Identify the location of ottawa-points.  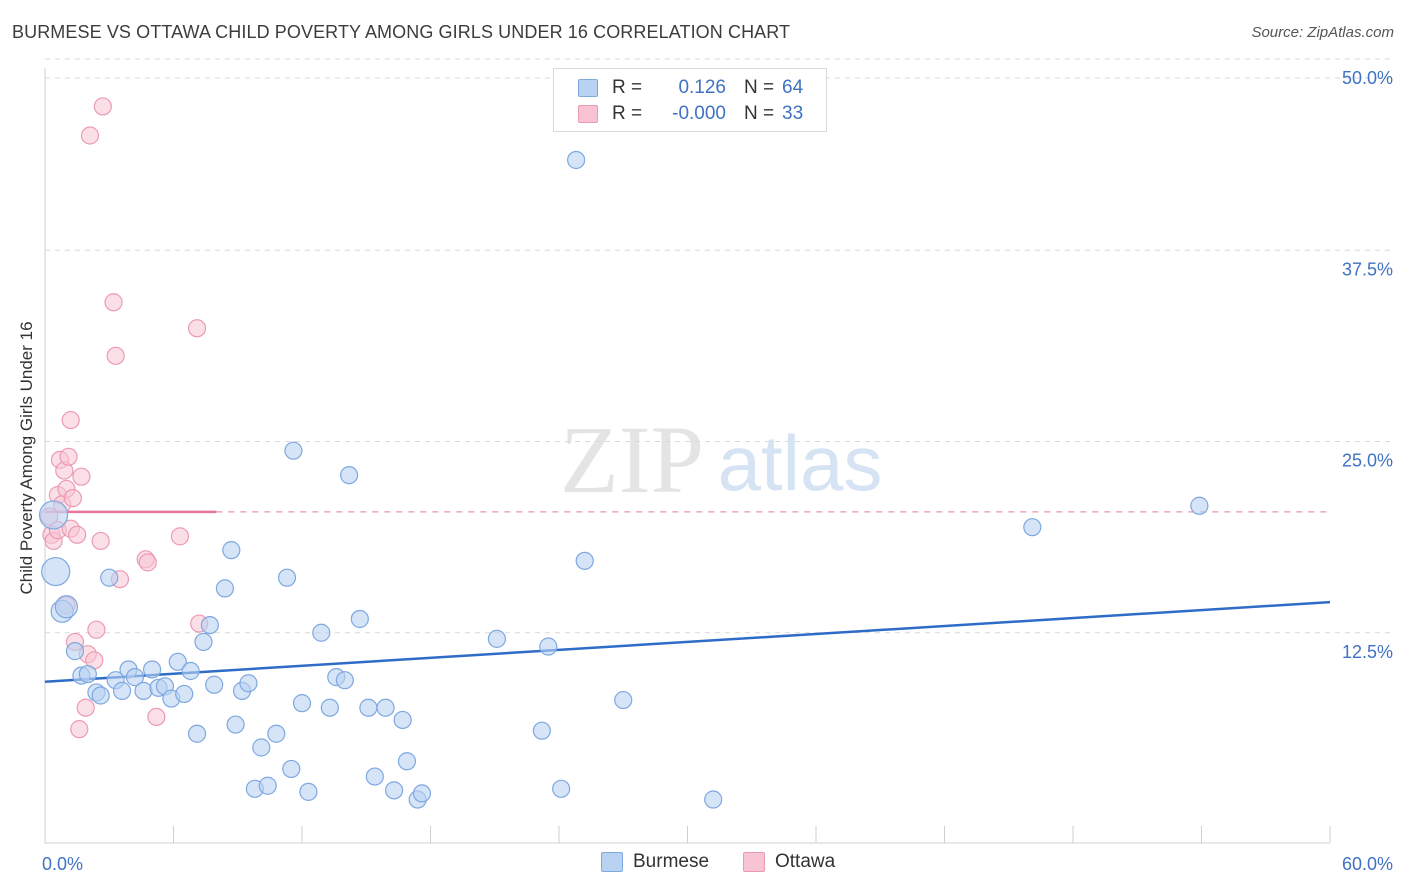
(124, 418).